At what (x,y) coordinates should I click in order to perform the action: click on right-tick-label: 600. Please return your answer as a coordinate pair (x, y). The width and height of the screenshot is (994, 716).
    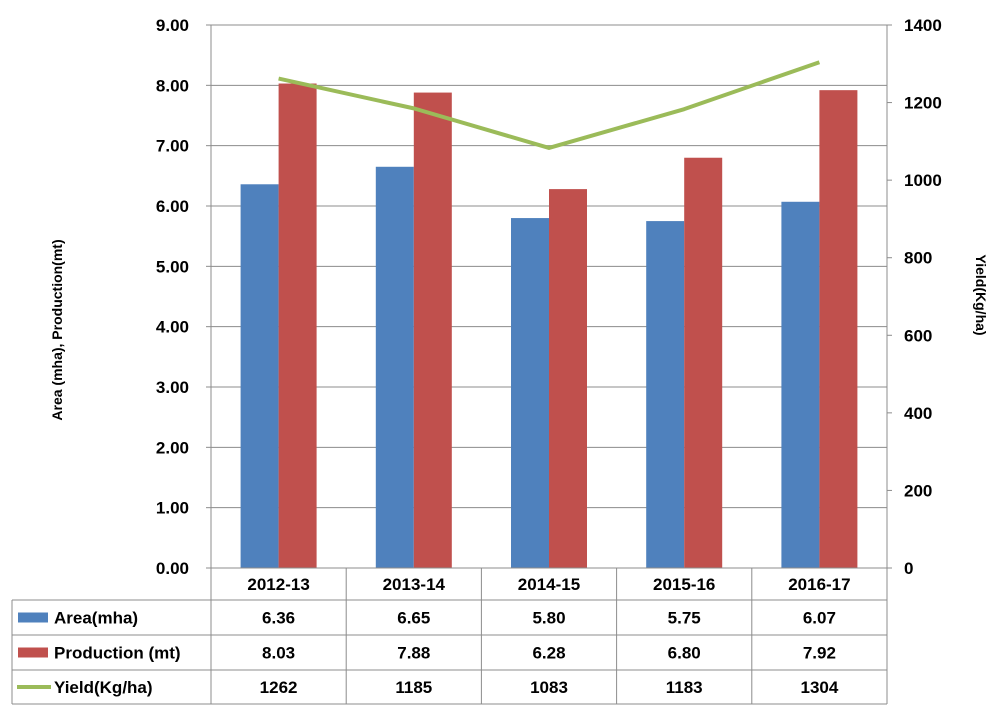
    Looking at the image, I should click on (918, 335).